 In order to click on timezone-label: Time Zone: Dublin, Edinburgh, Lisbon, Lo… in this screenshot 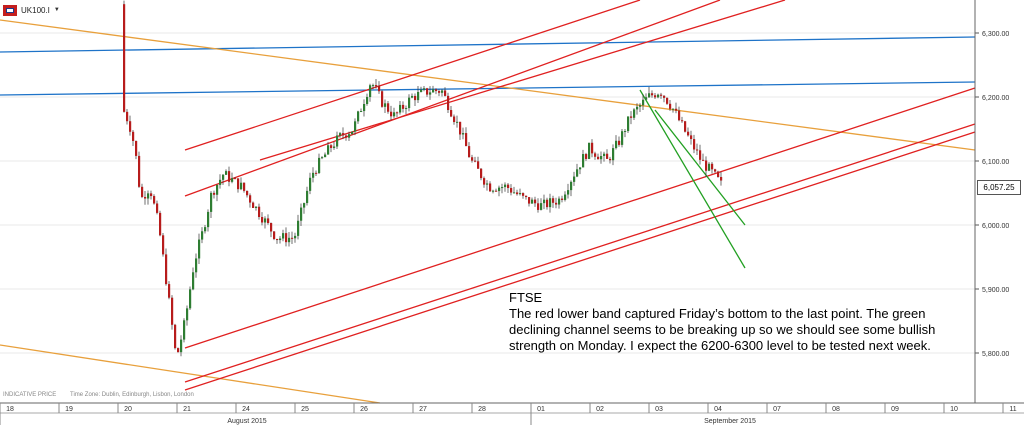, I will do `click(132, 395)`.